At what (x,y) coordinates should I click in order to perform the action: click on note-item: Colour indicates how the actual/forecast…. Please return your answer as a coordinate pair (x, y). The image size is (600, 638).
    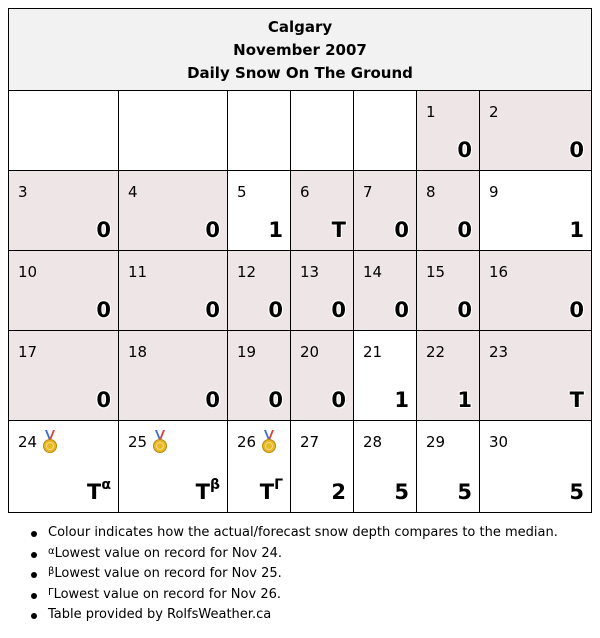
    Looking at the image, I should click on (300, 533).